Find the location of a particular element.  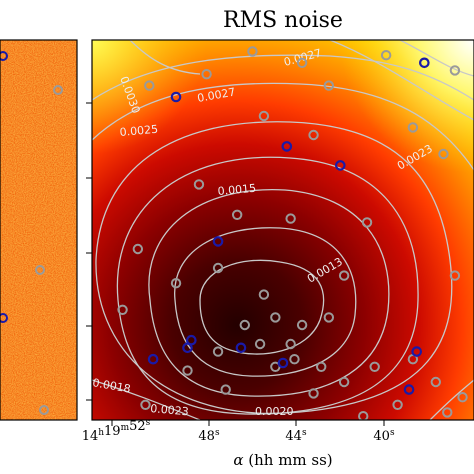

left-panel-frame is located at coordinates (39, 230).